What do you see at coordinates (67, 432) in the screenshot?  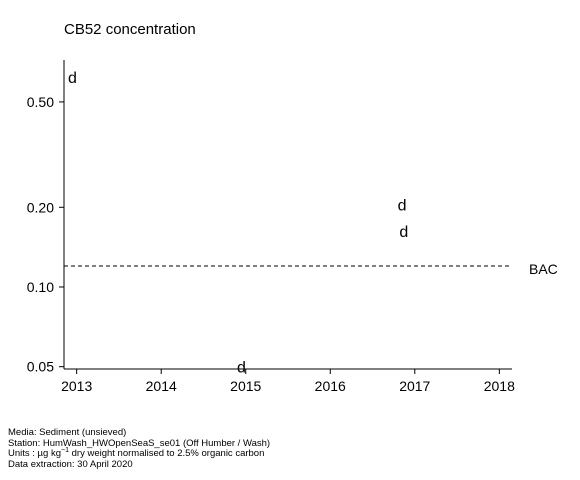 I see `footer-media: Media: Sediment (unsieved)` at bounding box center [67, 432].